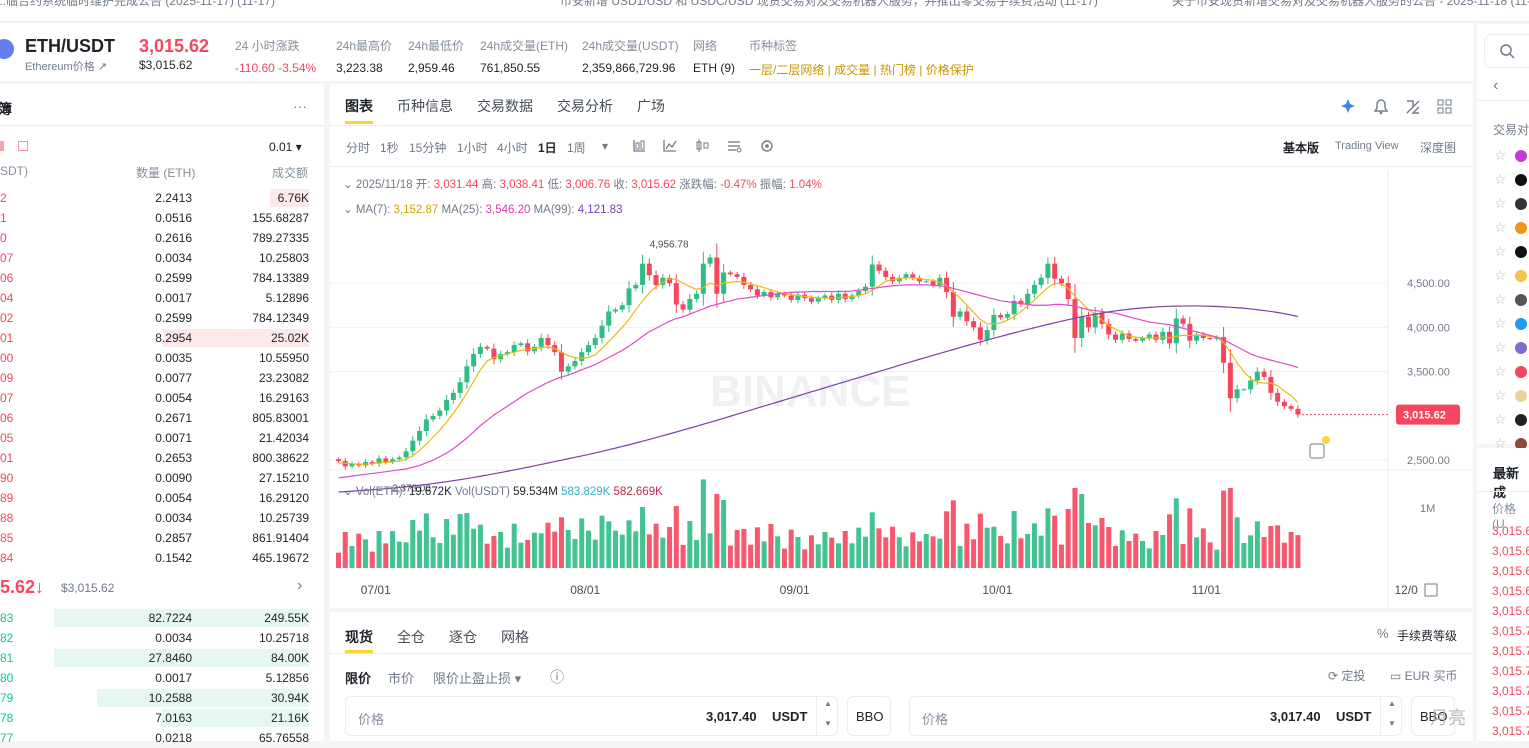  Describe the element at coordinates (591, 716) in the screenshot. I see `buy-price-input: 价格 3,017.40 USDT ▲ ▼` at that location.